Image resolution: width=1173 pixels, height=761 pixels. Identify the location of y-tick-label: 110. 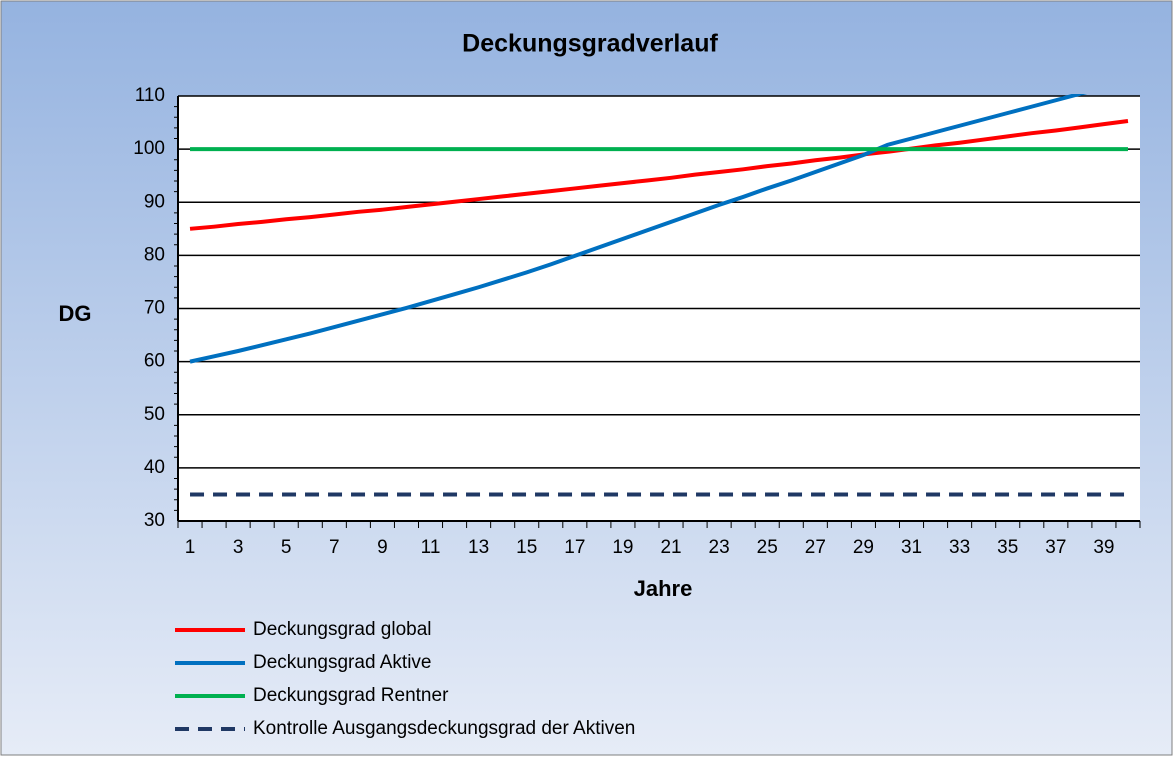
(150, 95).